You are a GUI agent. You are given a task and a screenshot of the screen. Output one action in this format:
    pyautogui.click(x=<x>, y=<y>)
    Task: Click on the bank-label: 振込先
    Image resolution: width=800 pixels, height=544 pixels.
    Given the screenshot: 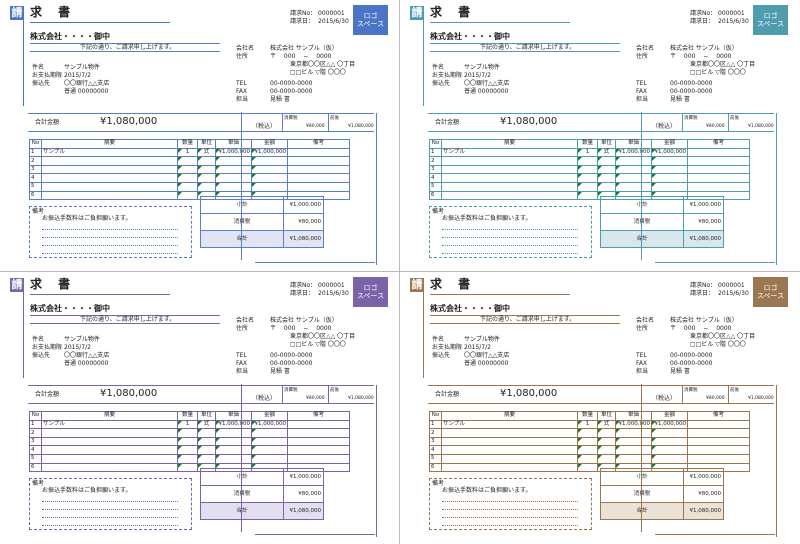 What is the action you would take?
    pyautogui.click(x=441, y=355)
    